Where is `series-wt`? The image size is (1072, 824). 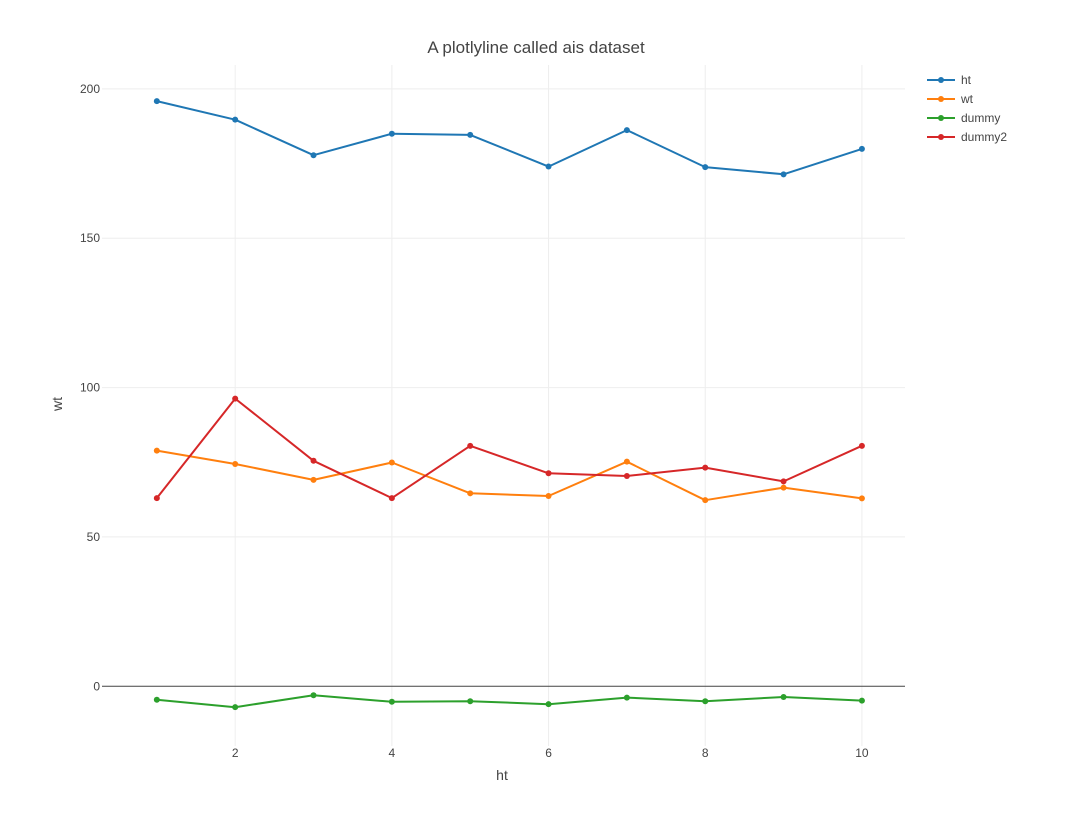
series-wt is located at coordinates (509, 475).